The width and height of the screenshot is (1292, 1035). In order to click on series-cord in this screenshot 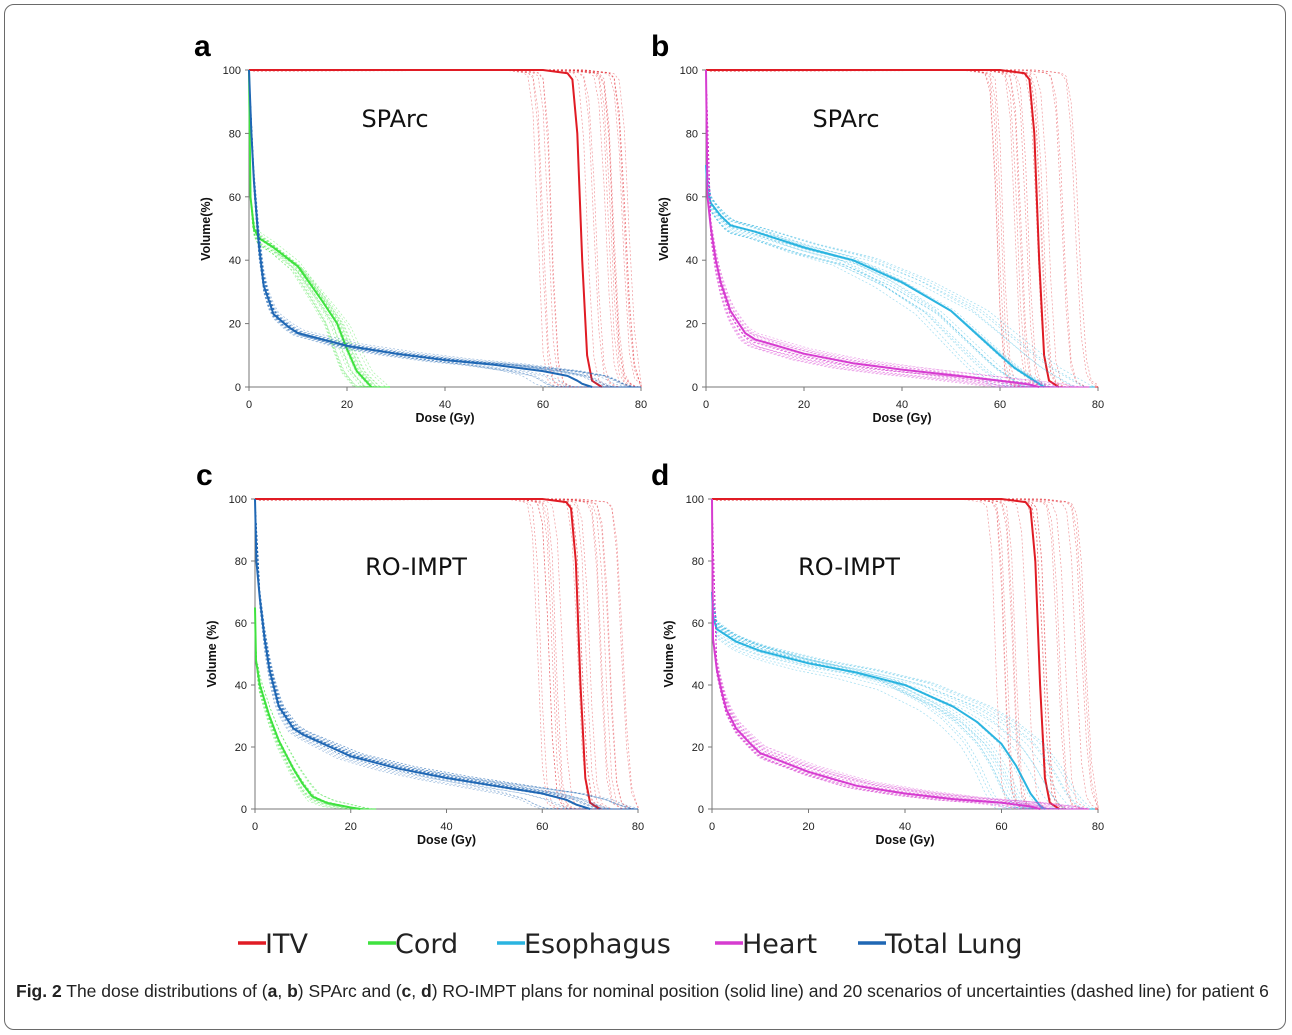, I will do `click(315, 708)`.